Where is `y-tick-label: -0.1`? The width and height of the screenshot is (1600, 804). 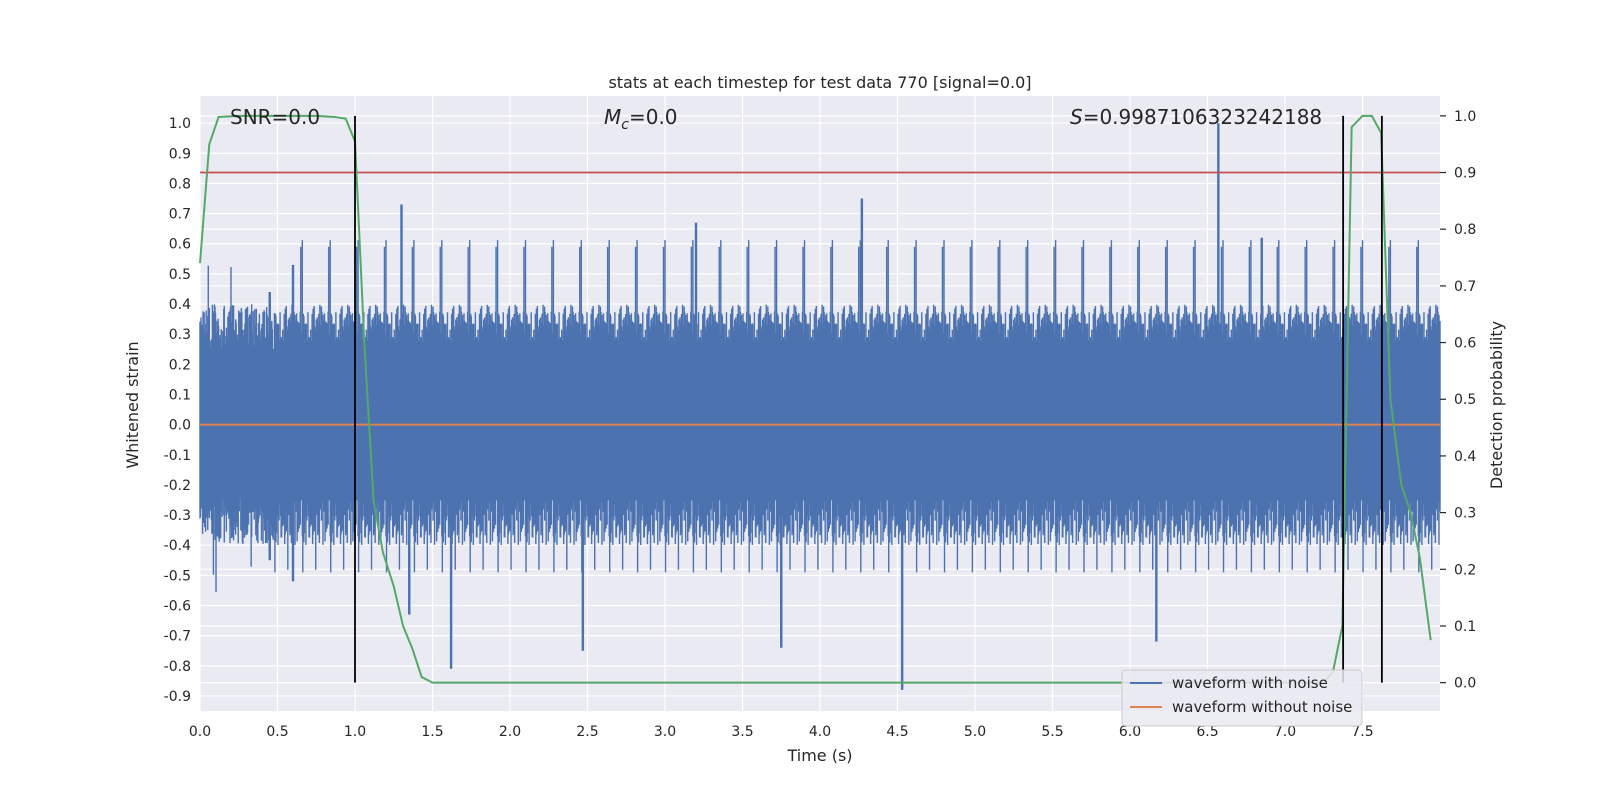 y-tick-label: -0.1 is located at coordinates (177, 456).